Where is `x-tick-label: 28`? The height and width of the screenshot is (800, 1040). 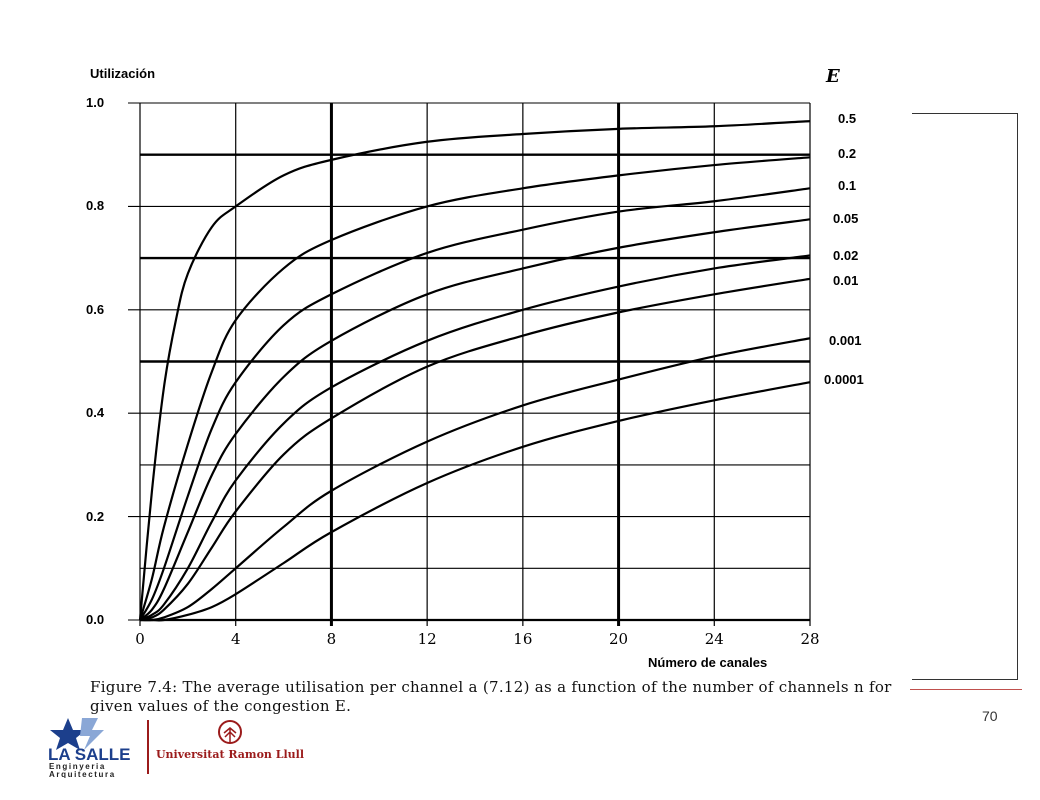
x-tick-label: 28 is located at coordinates (809, 639).